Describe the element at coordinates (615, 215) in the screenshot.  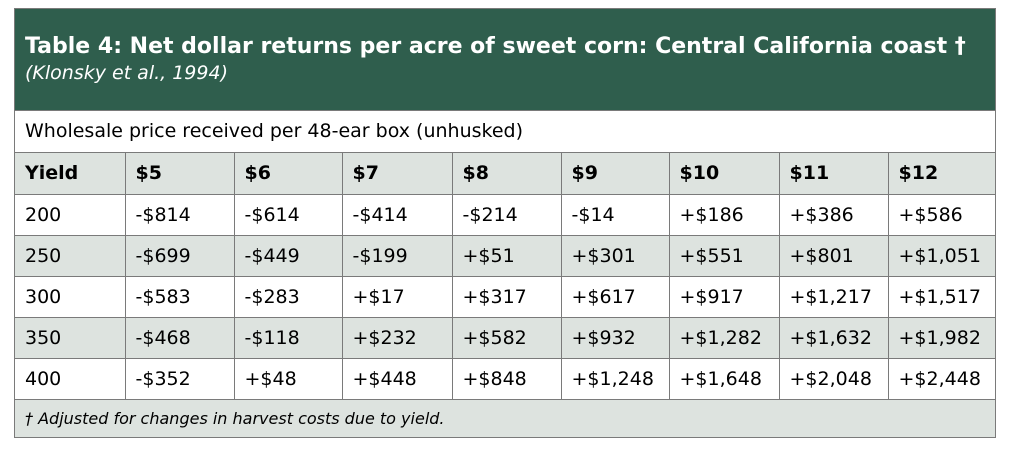
I see `value-cell: -$14` at that location.